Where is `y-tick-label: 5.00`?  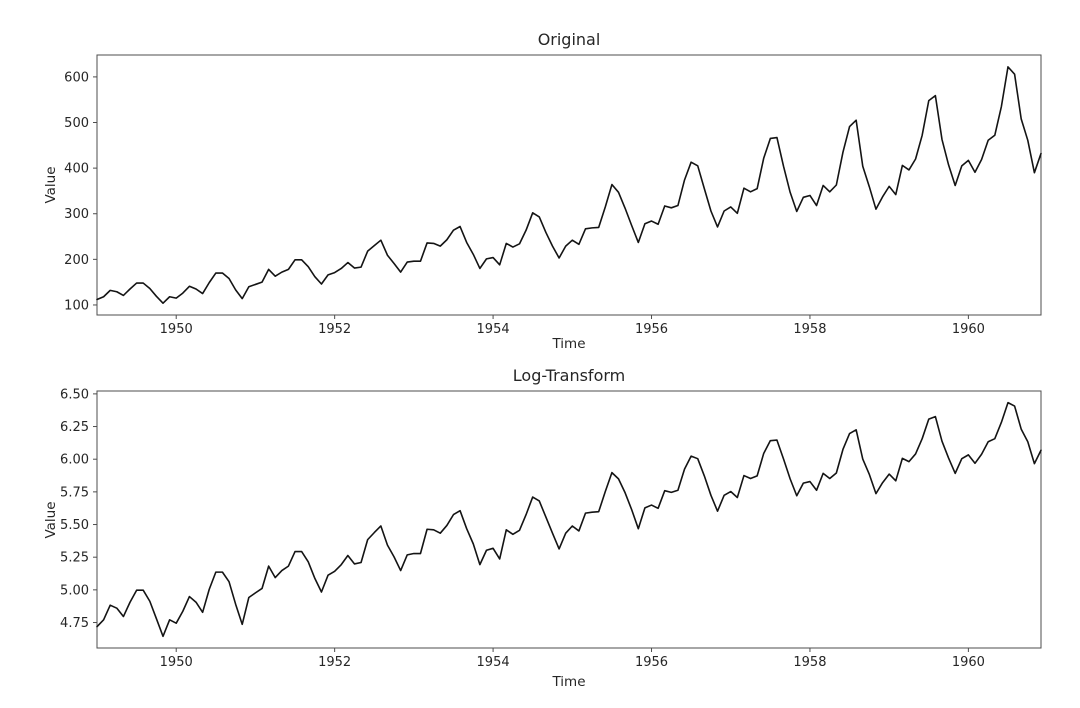
y-tick-label: 5.00 is located at coordinates (74, 590).